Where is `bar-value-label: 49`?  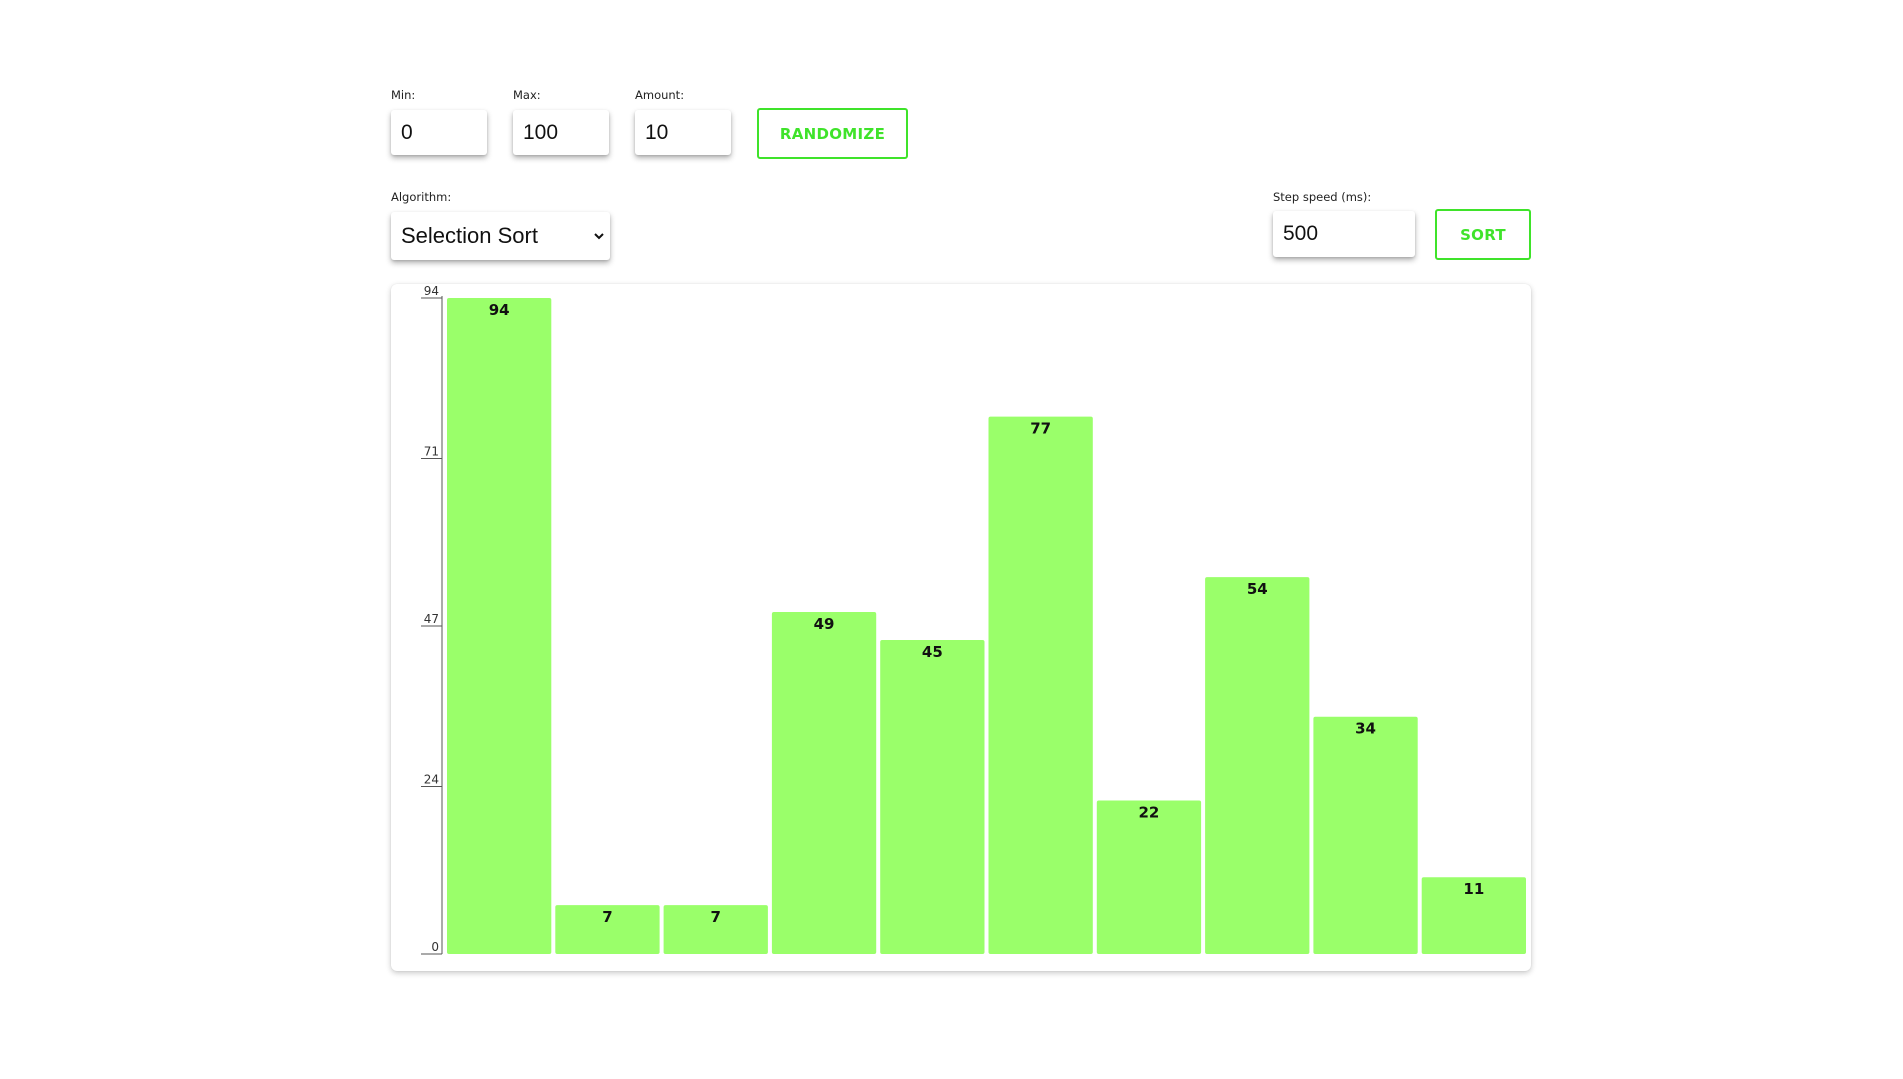
bar-value-label: 49 is located at coordinates (824, 624).